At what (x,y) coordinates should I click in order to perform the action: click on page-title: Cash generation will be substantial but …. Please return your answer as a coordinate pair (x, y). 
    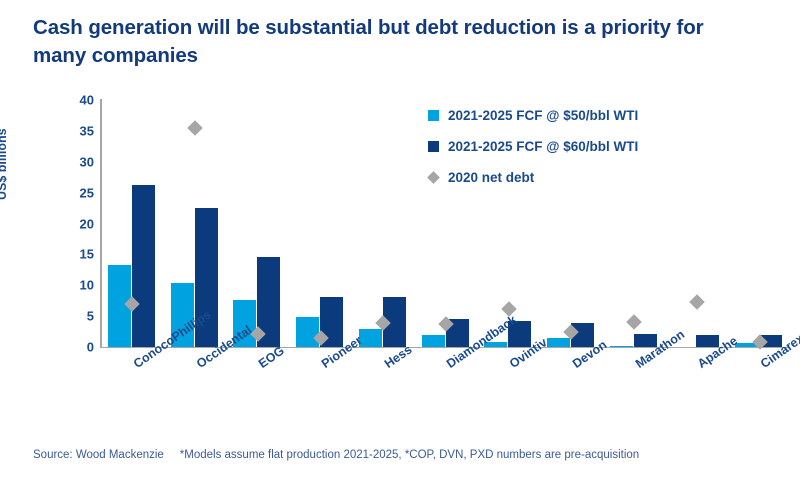
    Looking at the image, I should click on (368, 41).